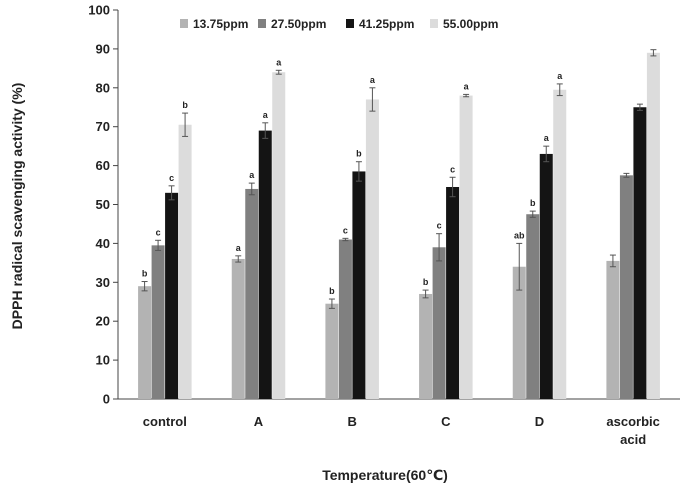  What do you see at coordinates (99, 10) in the screenshot?
I see `y-tick-label: 100` at bounding box center [99, 10].